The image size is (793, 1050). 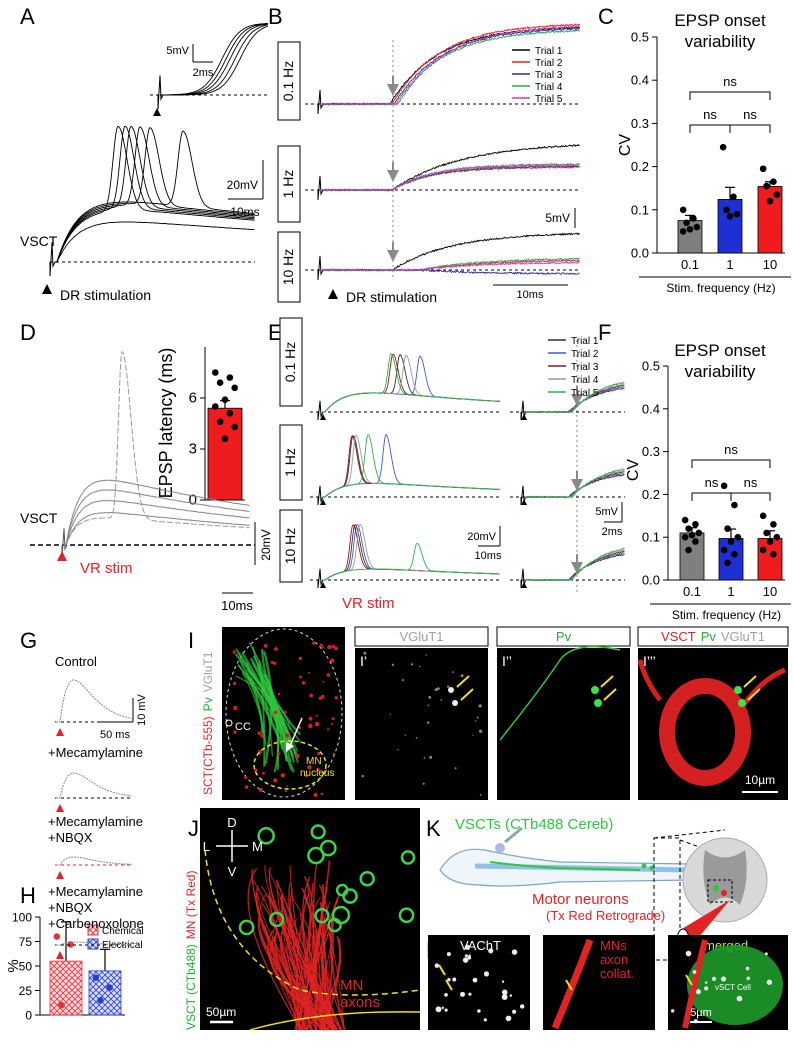 I want to click on row-label: 10 Hz, so click(x=290, y=546).